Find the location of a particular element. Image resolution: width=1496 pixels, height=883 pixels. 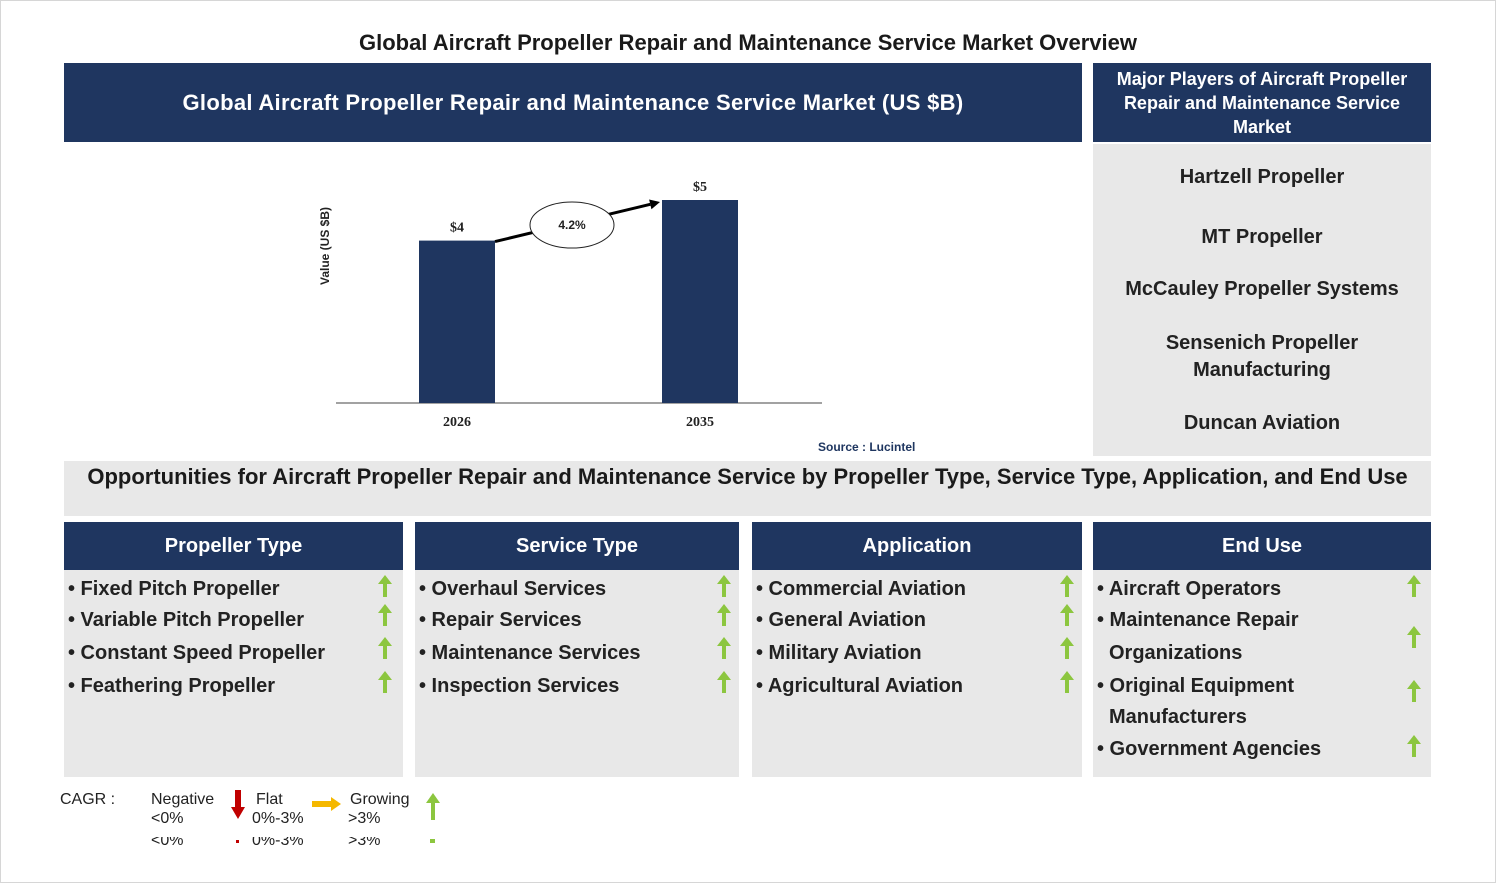

legend-flat-range-artifact: 0%-3% is located at coordinates (278, 840).